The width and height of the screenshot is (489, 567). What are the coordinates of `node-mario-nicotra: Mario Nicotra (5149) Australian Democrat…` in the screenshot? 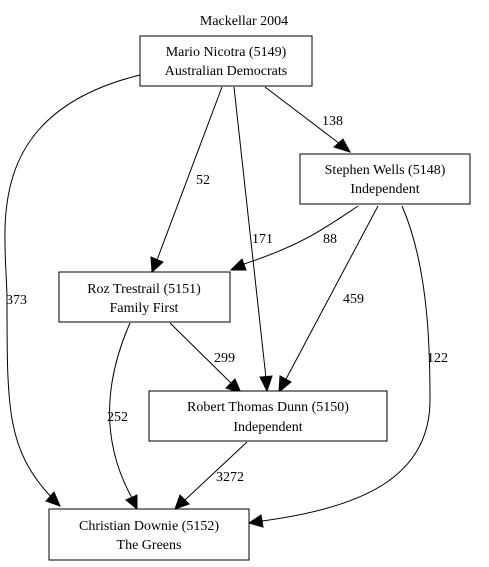 It's located at (226, 61).